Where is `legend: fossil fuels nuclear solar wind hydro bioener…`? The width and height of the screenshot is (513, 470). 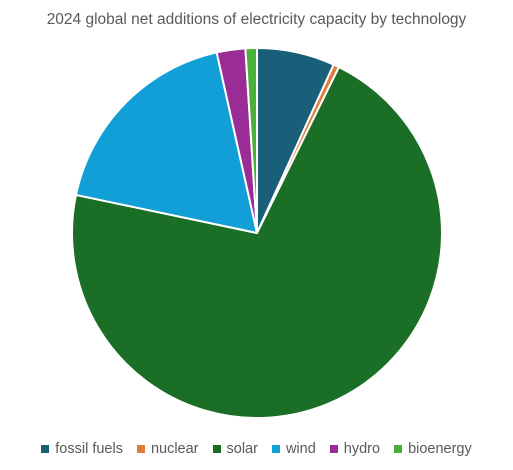 legend: fossil fuels nuclear solar wind hydro bioener… is located at coordinates (256, 449).